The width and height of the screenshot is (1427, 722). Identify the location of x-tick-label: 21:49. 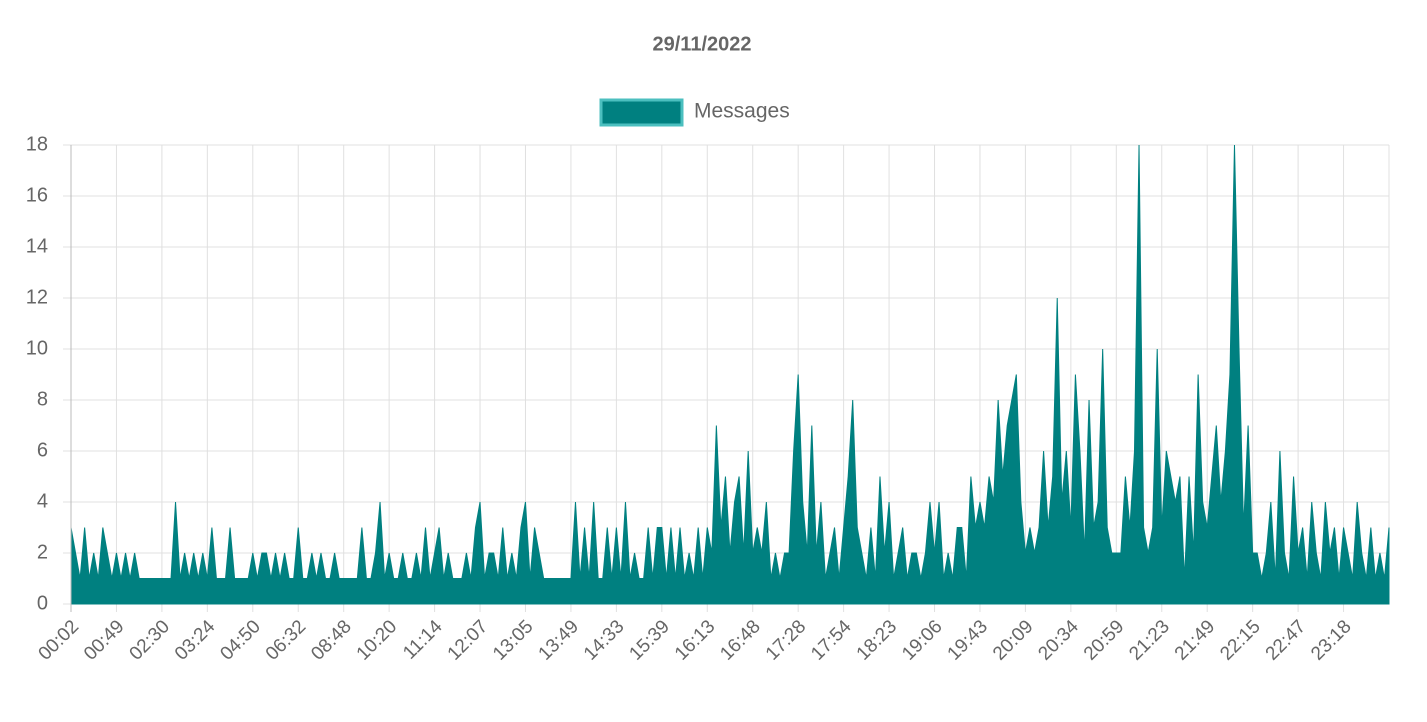
(1195, 640).